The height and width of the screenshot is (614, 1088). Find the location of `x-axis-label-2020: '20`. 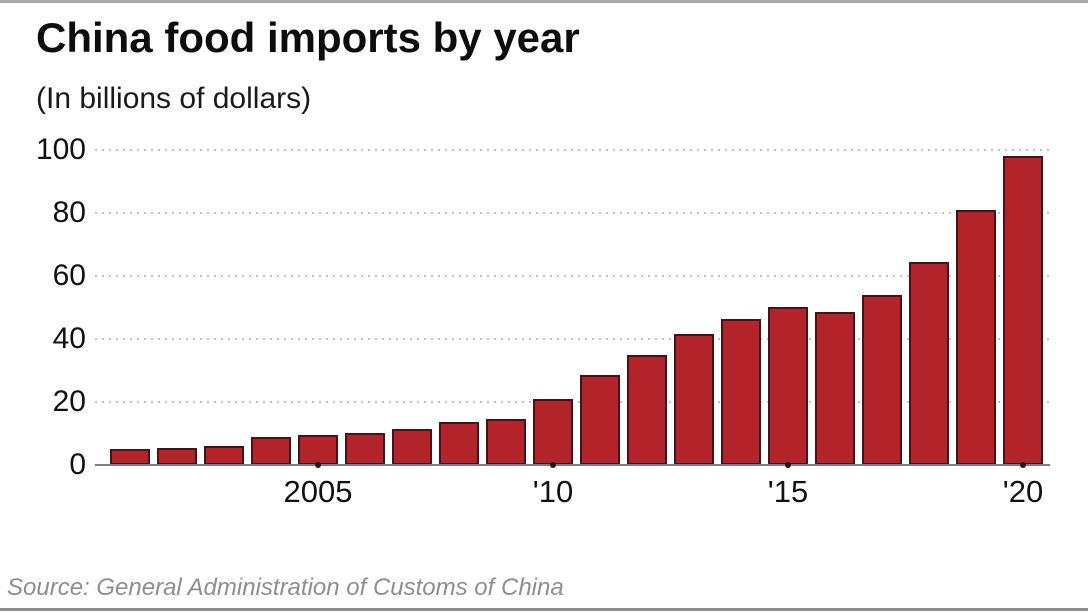

x-axis-label-2020: '20 is located at coordinates (1023, 491).